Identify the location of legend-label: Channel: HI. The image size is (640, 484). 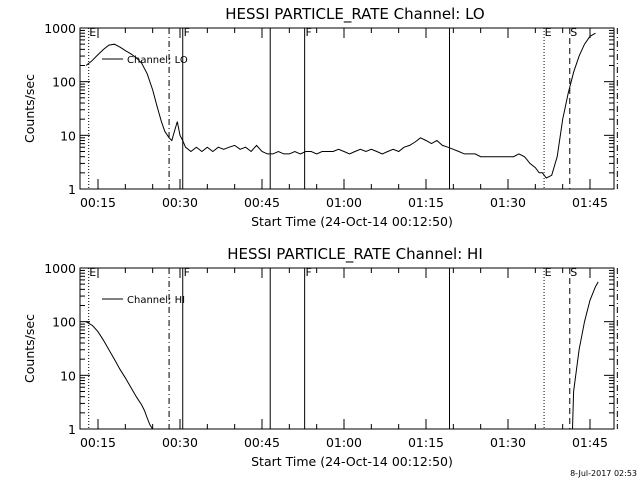
(156, 300).